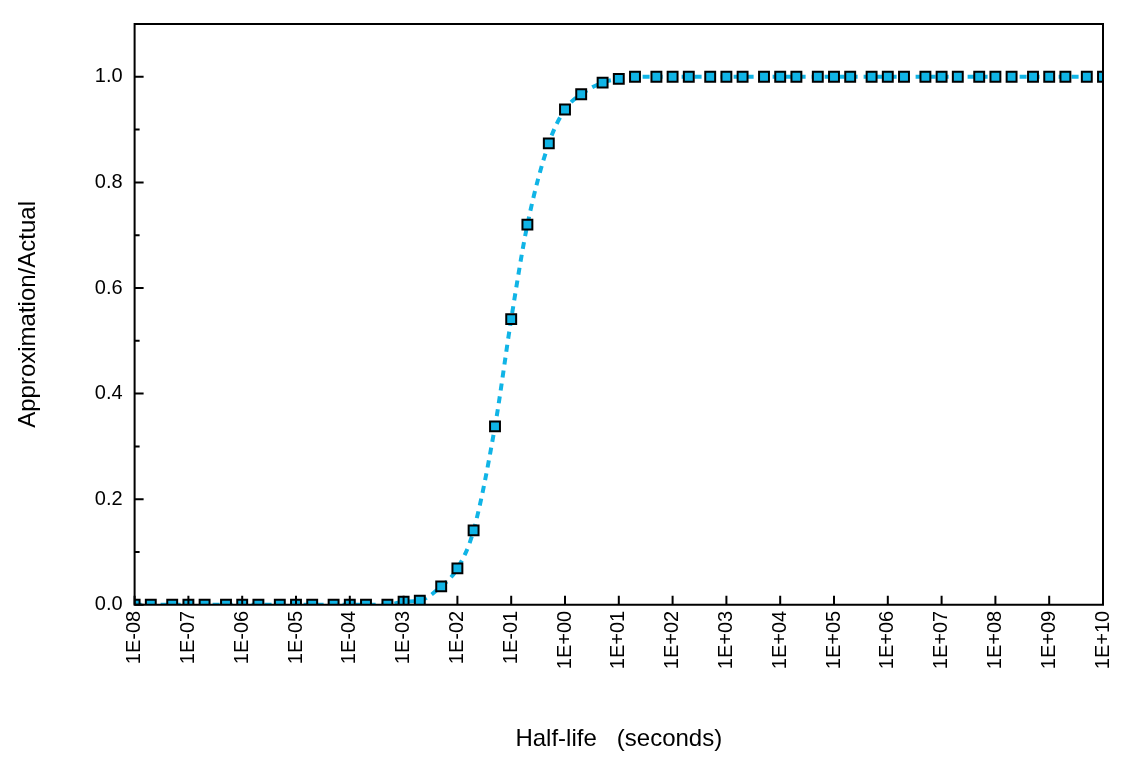 The height and width of the screenshot is (768, 1133). What do you see at coordinates (108, 497) in the screenshot?
I see `y-tick-label: 0.2` at bounding box center [108, 497].